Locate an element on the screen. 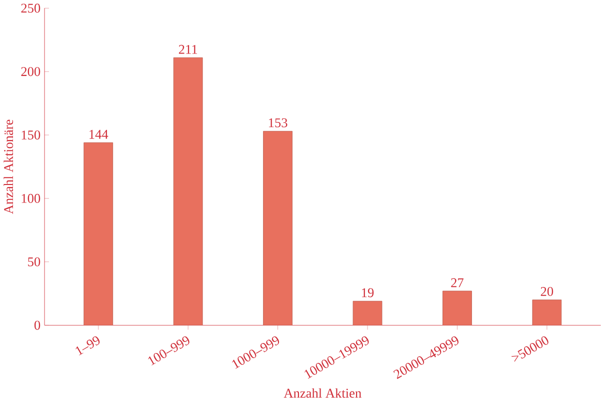 Image resolution: width=601 pixels, height=401 pixels. y-tick-label: 50 is located at coordinates (34, 261).